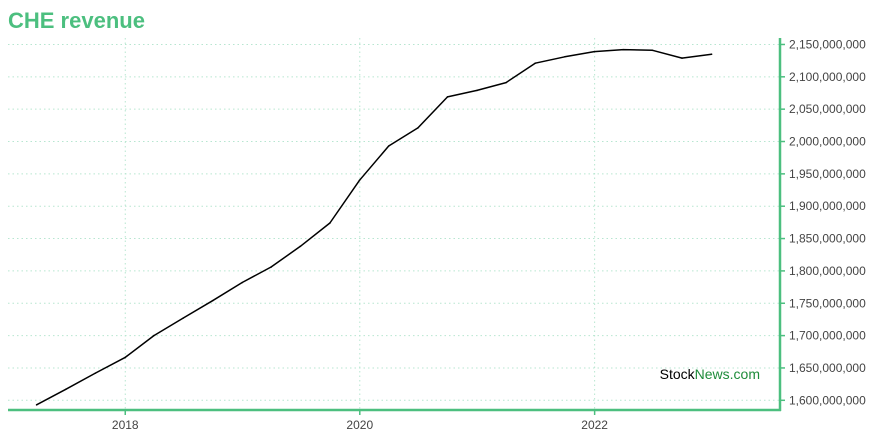 This screenshot has width=880, height=440. I want to click on y-tick-label: 2,150,000,000, so click(827, 44).